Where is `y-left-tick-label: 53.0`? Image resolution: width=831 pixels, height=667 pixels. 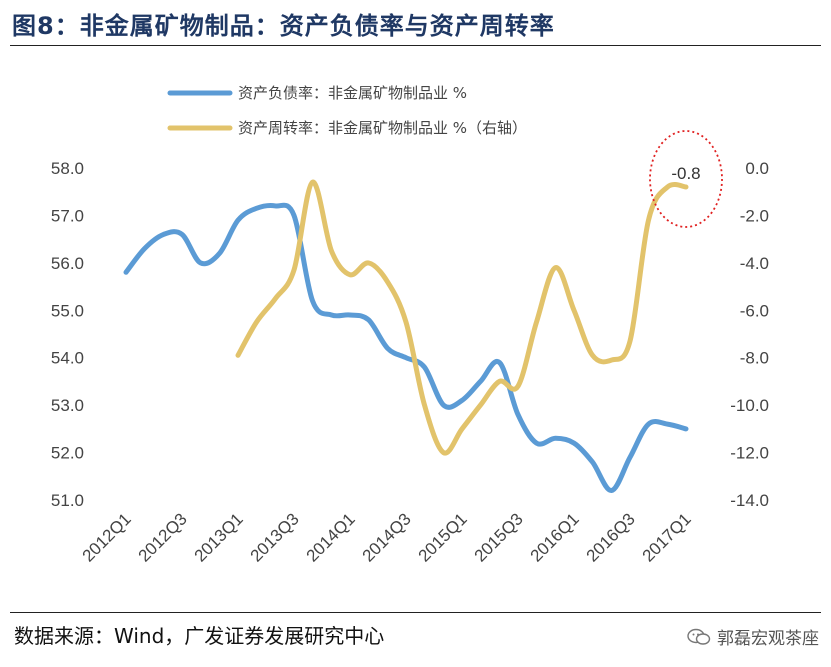
y-left-tick-label: 53.0 is located at coordinates (67, 405).